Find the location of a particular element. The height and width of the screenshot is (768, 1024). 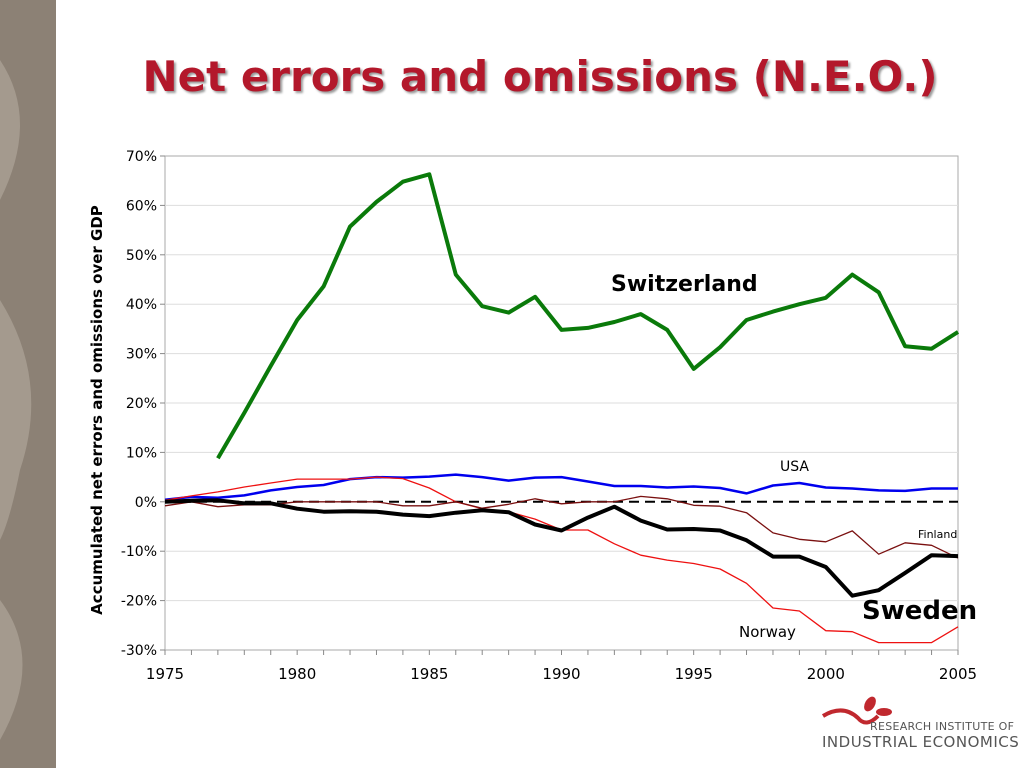

y-tick-label: -20% is located at coordinates (139, 602).